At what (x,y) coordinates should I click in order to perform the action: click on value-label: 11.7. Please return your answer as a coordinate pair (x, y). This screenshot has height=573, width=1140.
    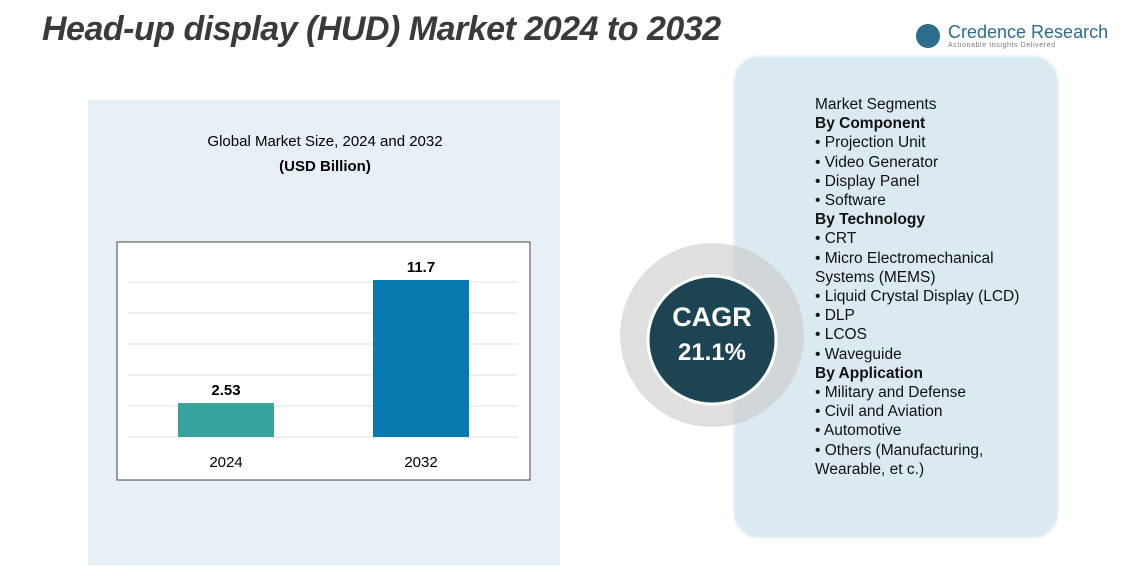
    Looking at the image, I should click on (421, 267).